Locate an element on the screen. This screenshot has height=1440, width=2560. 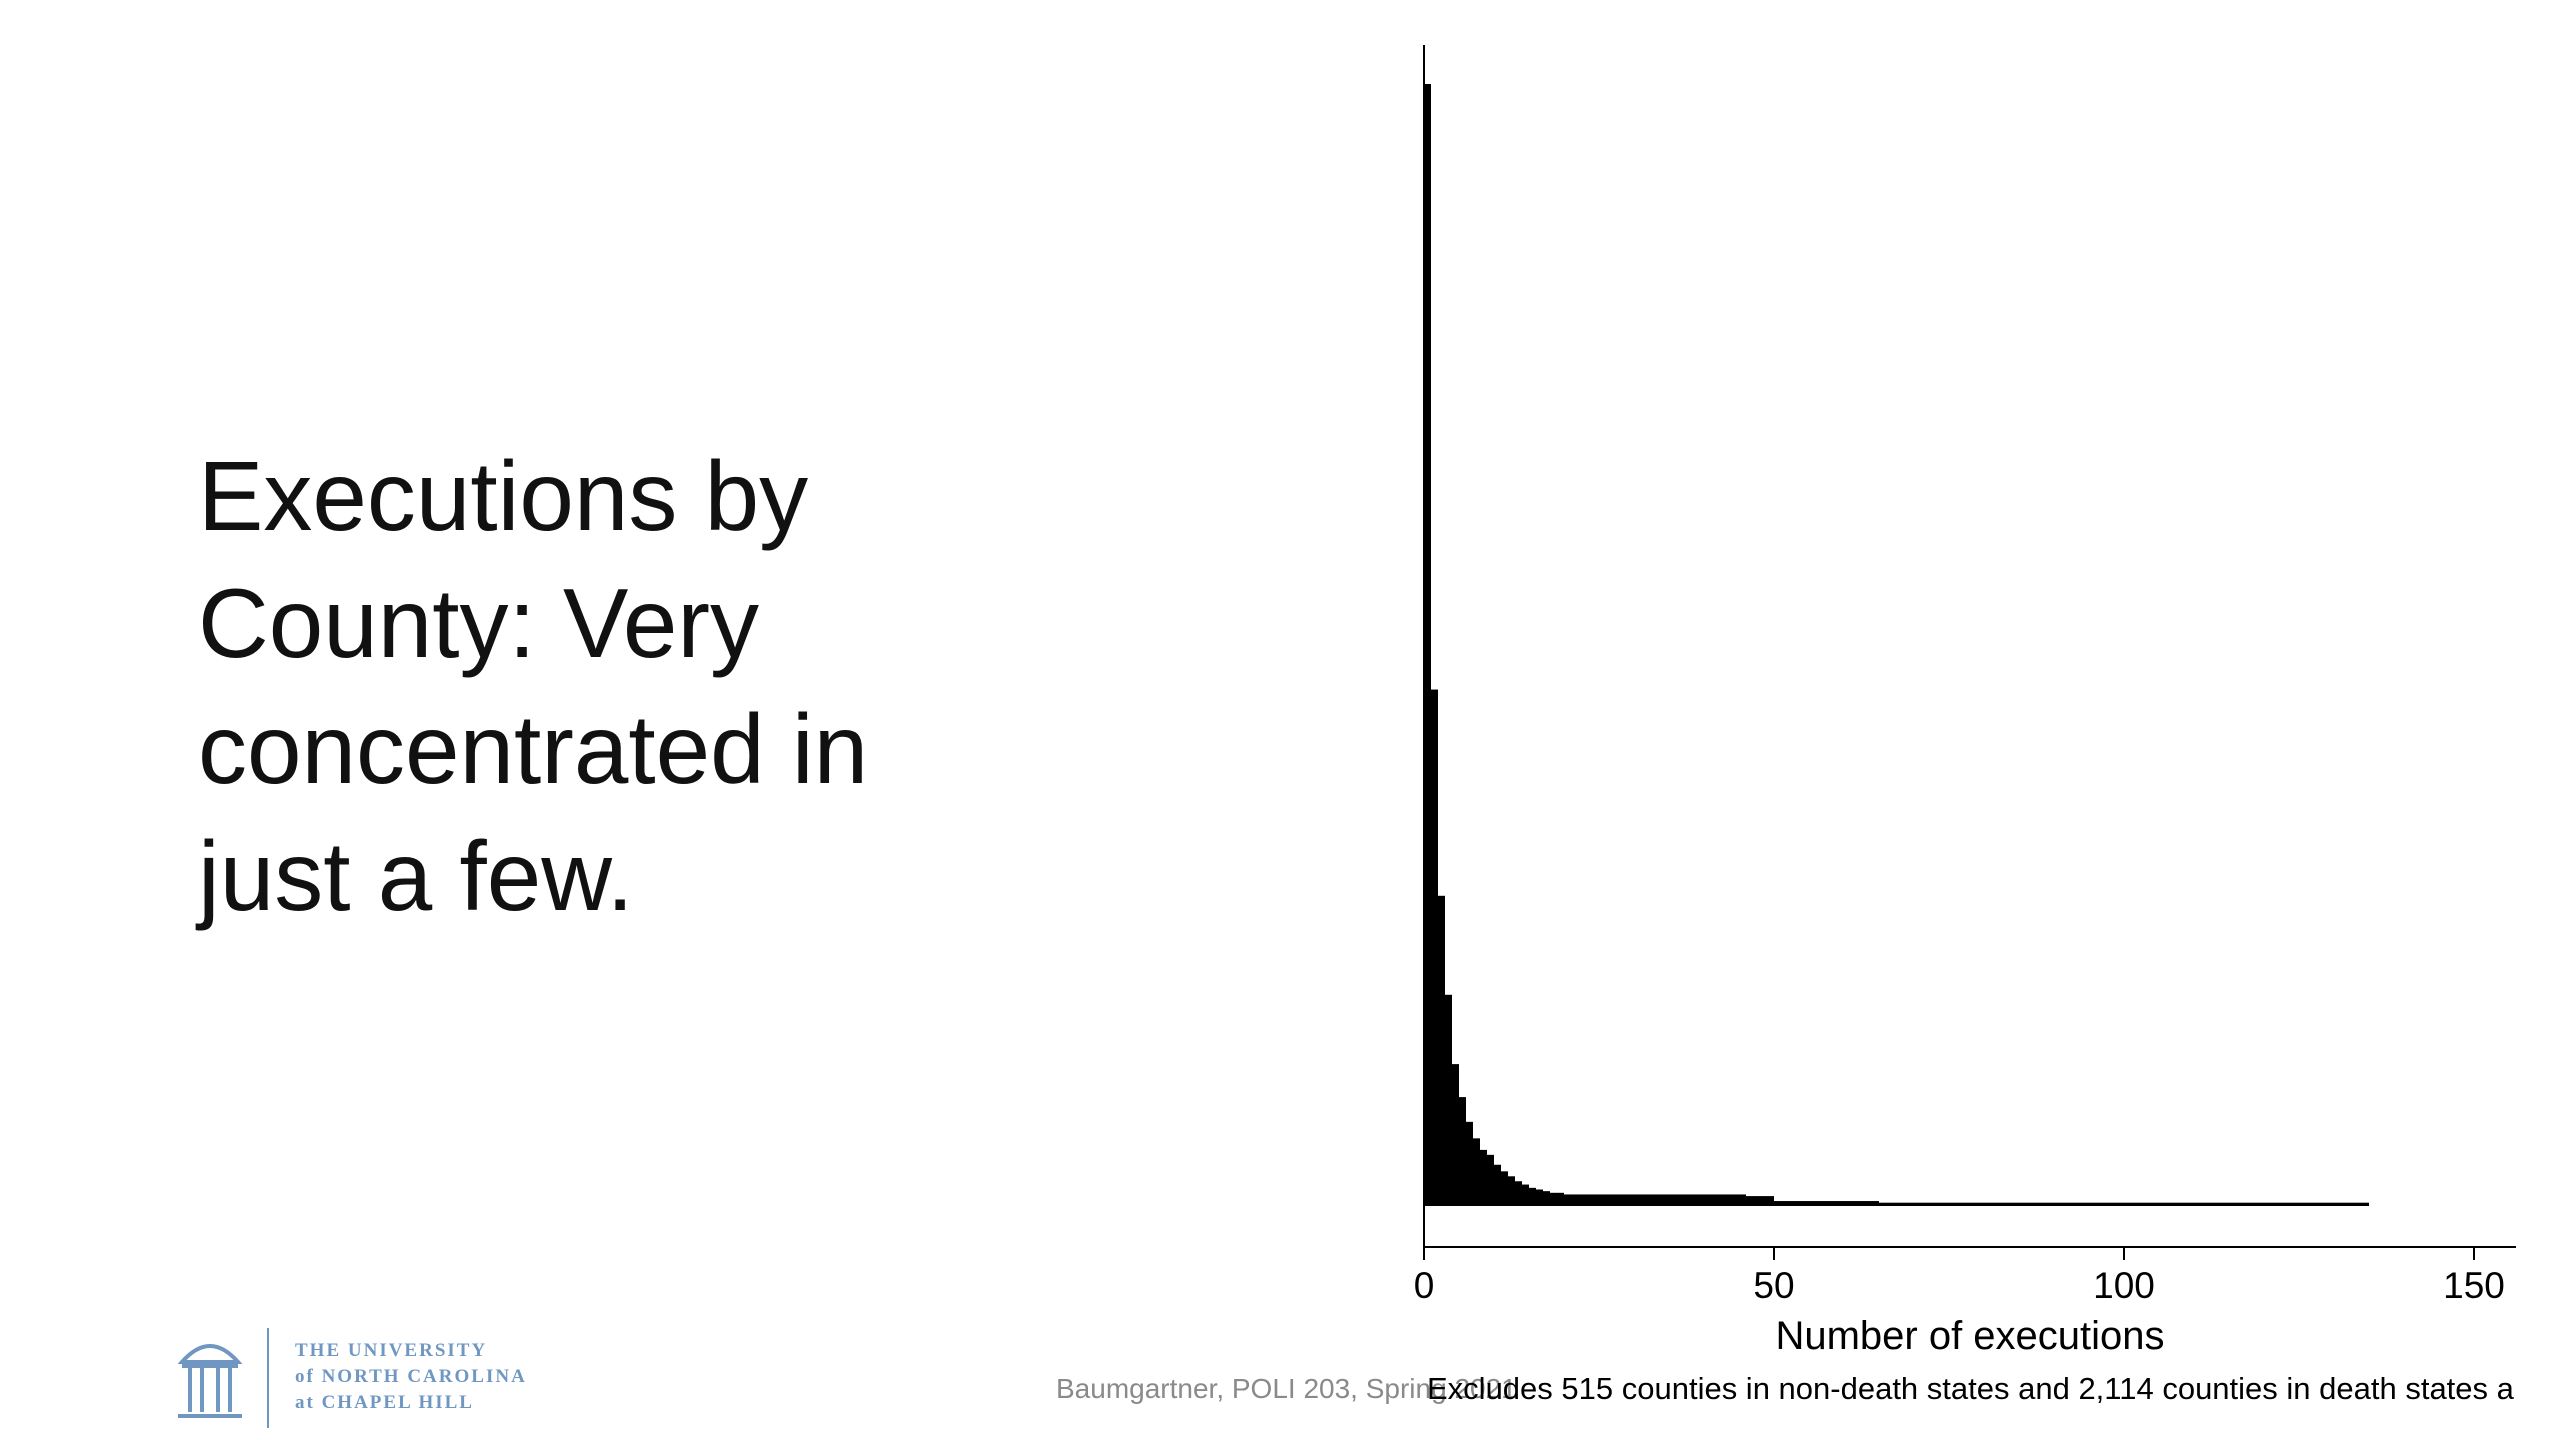
x-tick-label: 0 is located at coordinates (1424, 1285).